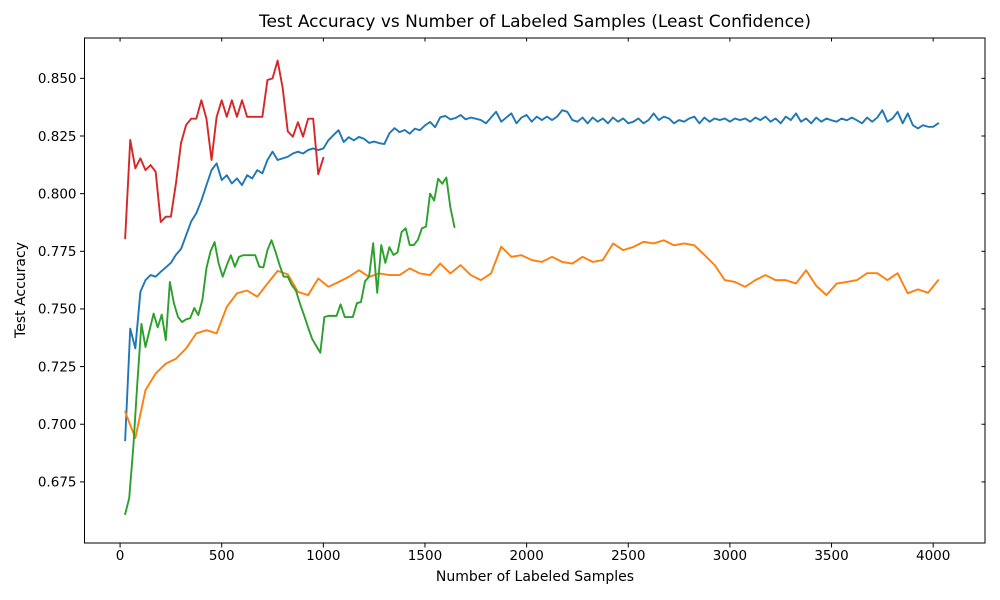  I want to click on x-axis-tick-label: 4000, so click(933, 556).